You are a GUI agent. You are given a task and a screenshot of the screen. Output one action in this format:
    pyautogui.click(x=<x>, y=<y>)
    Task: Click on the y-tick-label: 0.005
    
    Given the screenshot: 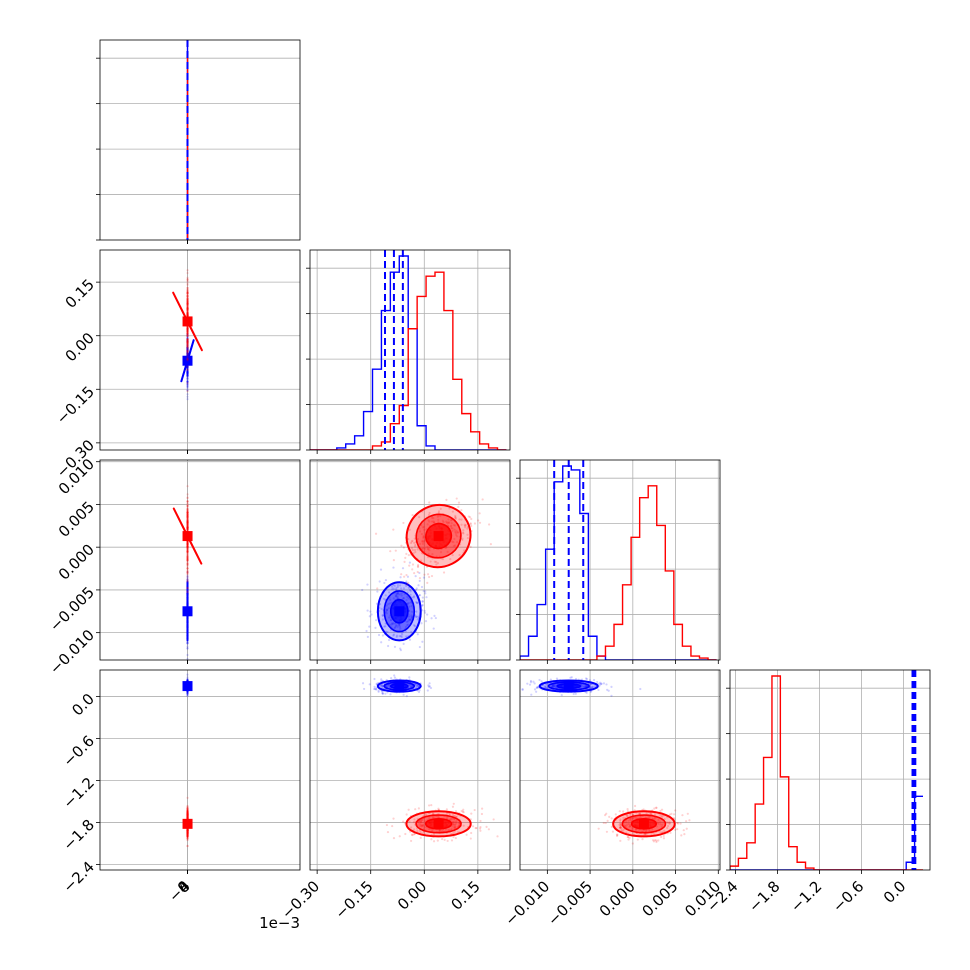 What is the action you would take?
    pyautogui.click(x=76, y=519)
    